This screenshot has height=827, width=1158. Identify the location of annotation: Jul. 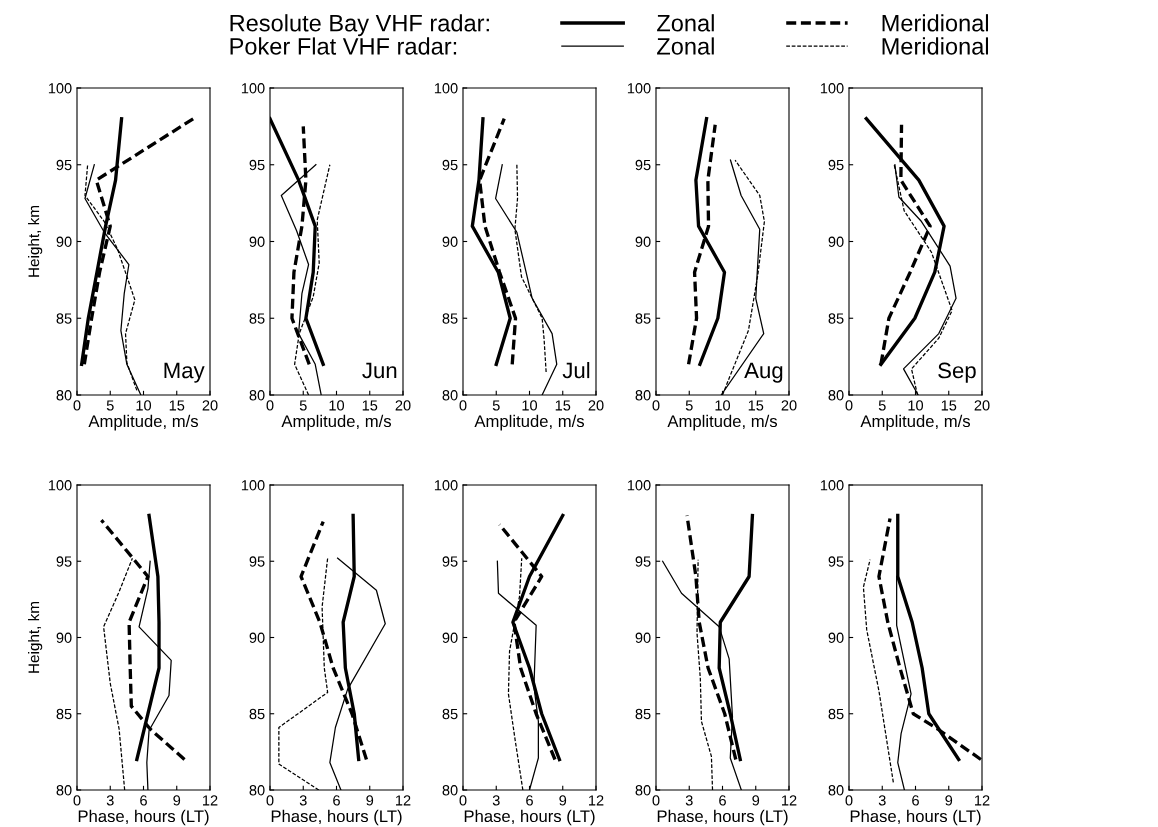
(576, 370).